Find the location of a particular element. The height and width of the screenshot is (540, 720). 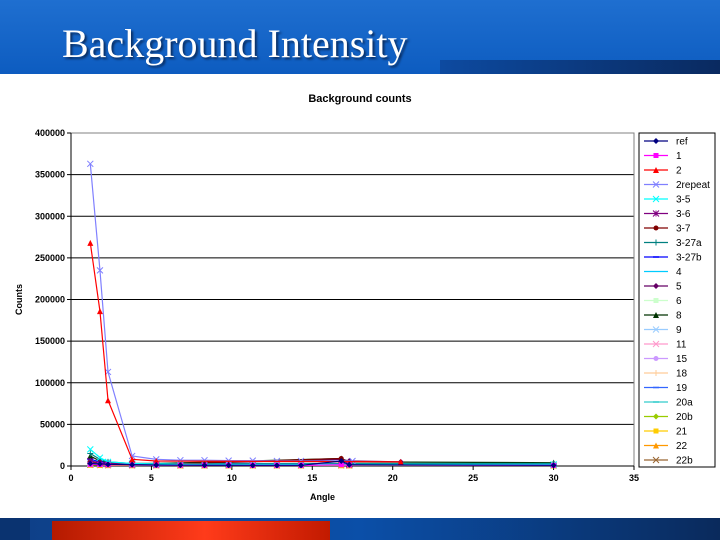

y-tick-label: 100000 is located at coordinates (50, 383).